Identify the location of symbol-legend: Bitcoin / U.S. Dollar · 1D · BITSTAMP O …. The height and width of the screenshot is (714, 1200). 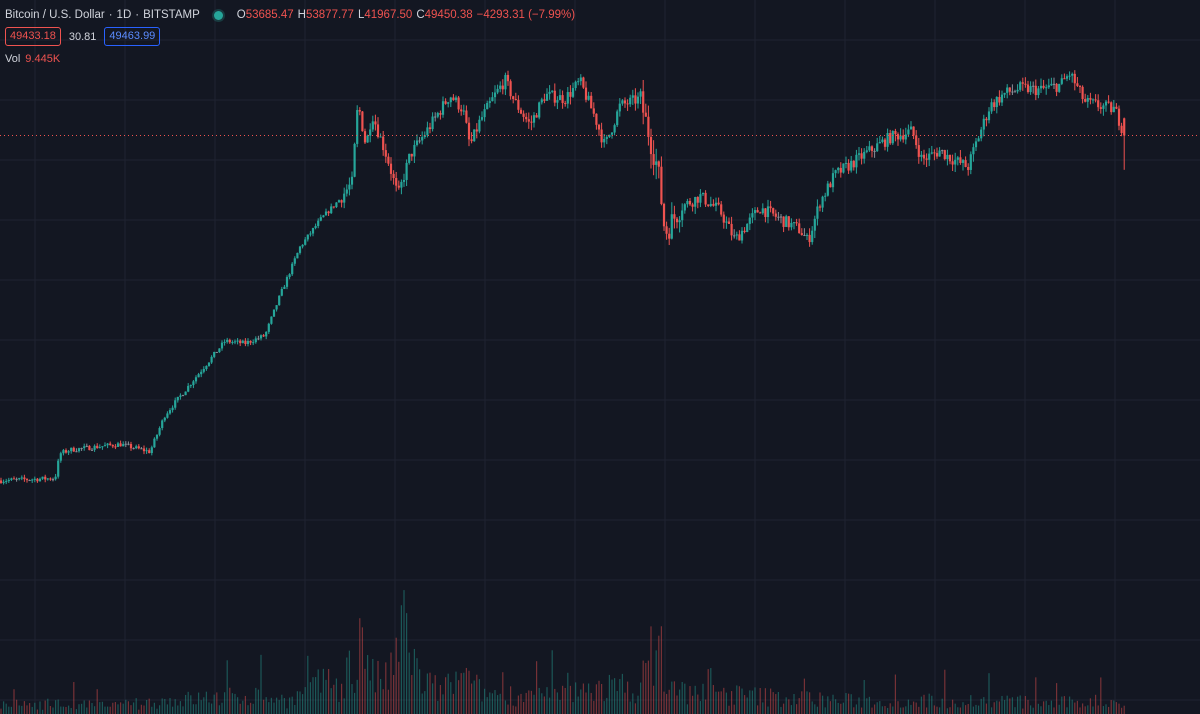
(292, 15).